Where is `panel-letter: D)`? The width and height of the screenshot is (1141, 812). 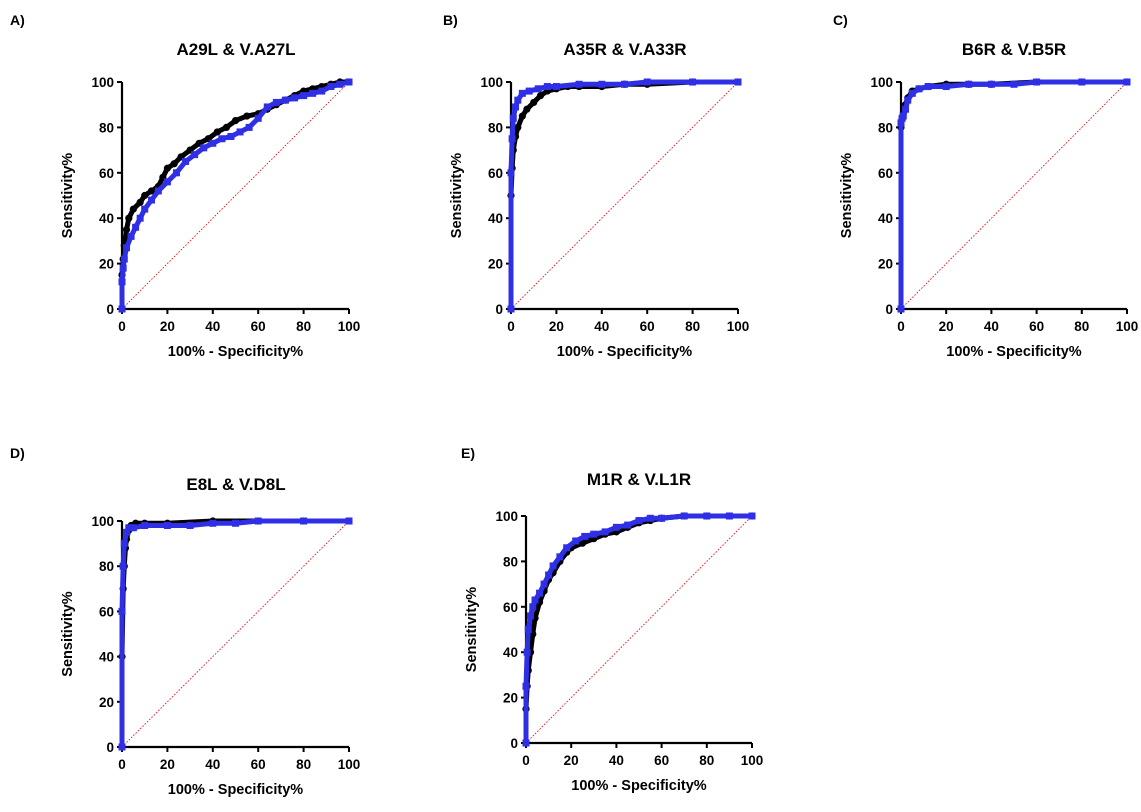
panel-letter: D) is located at coordinates (17, 453).